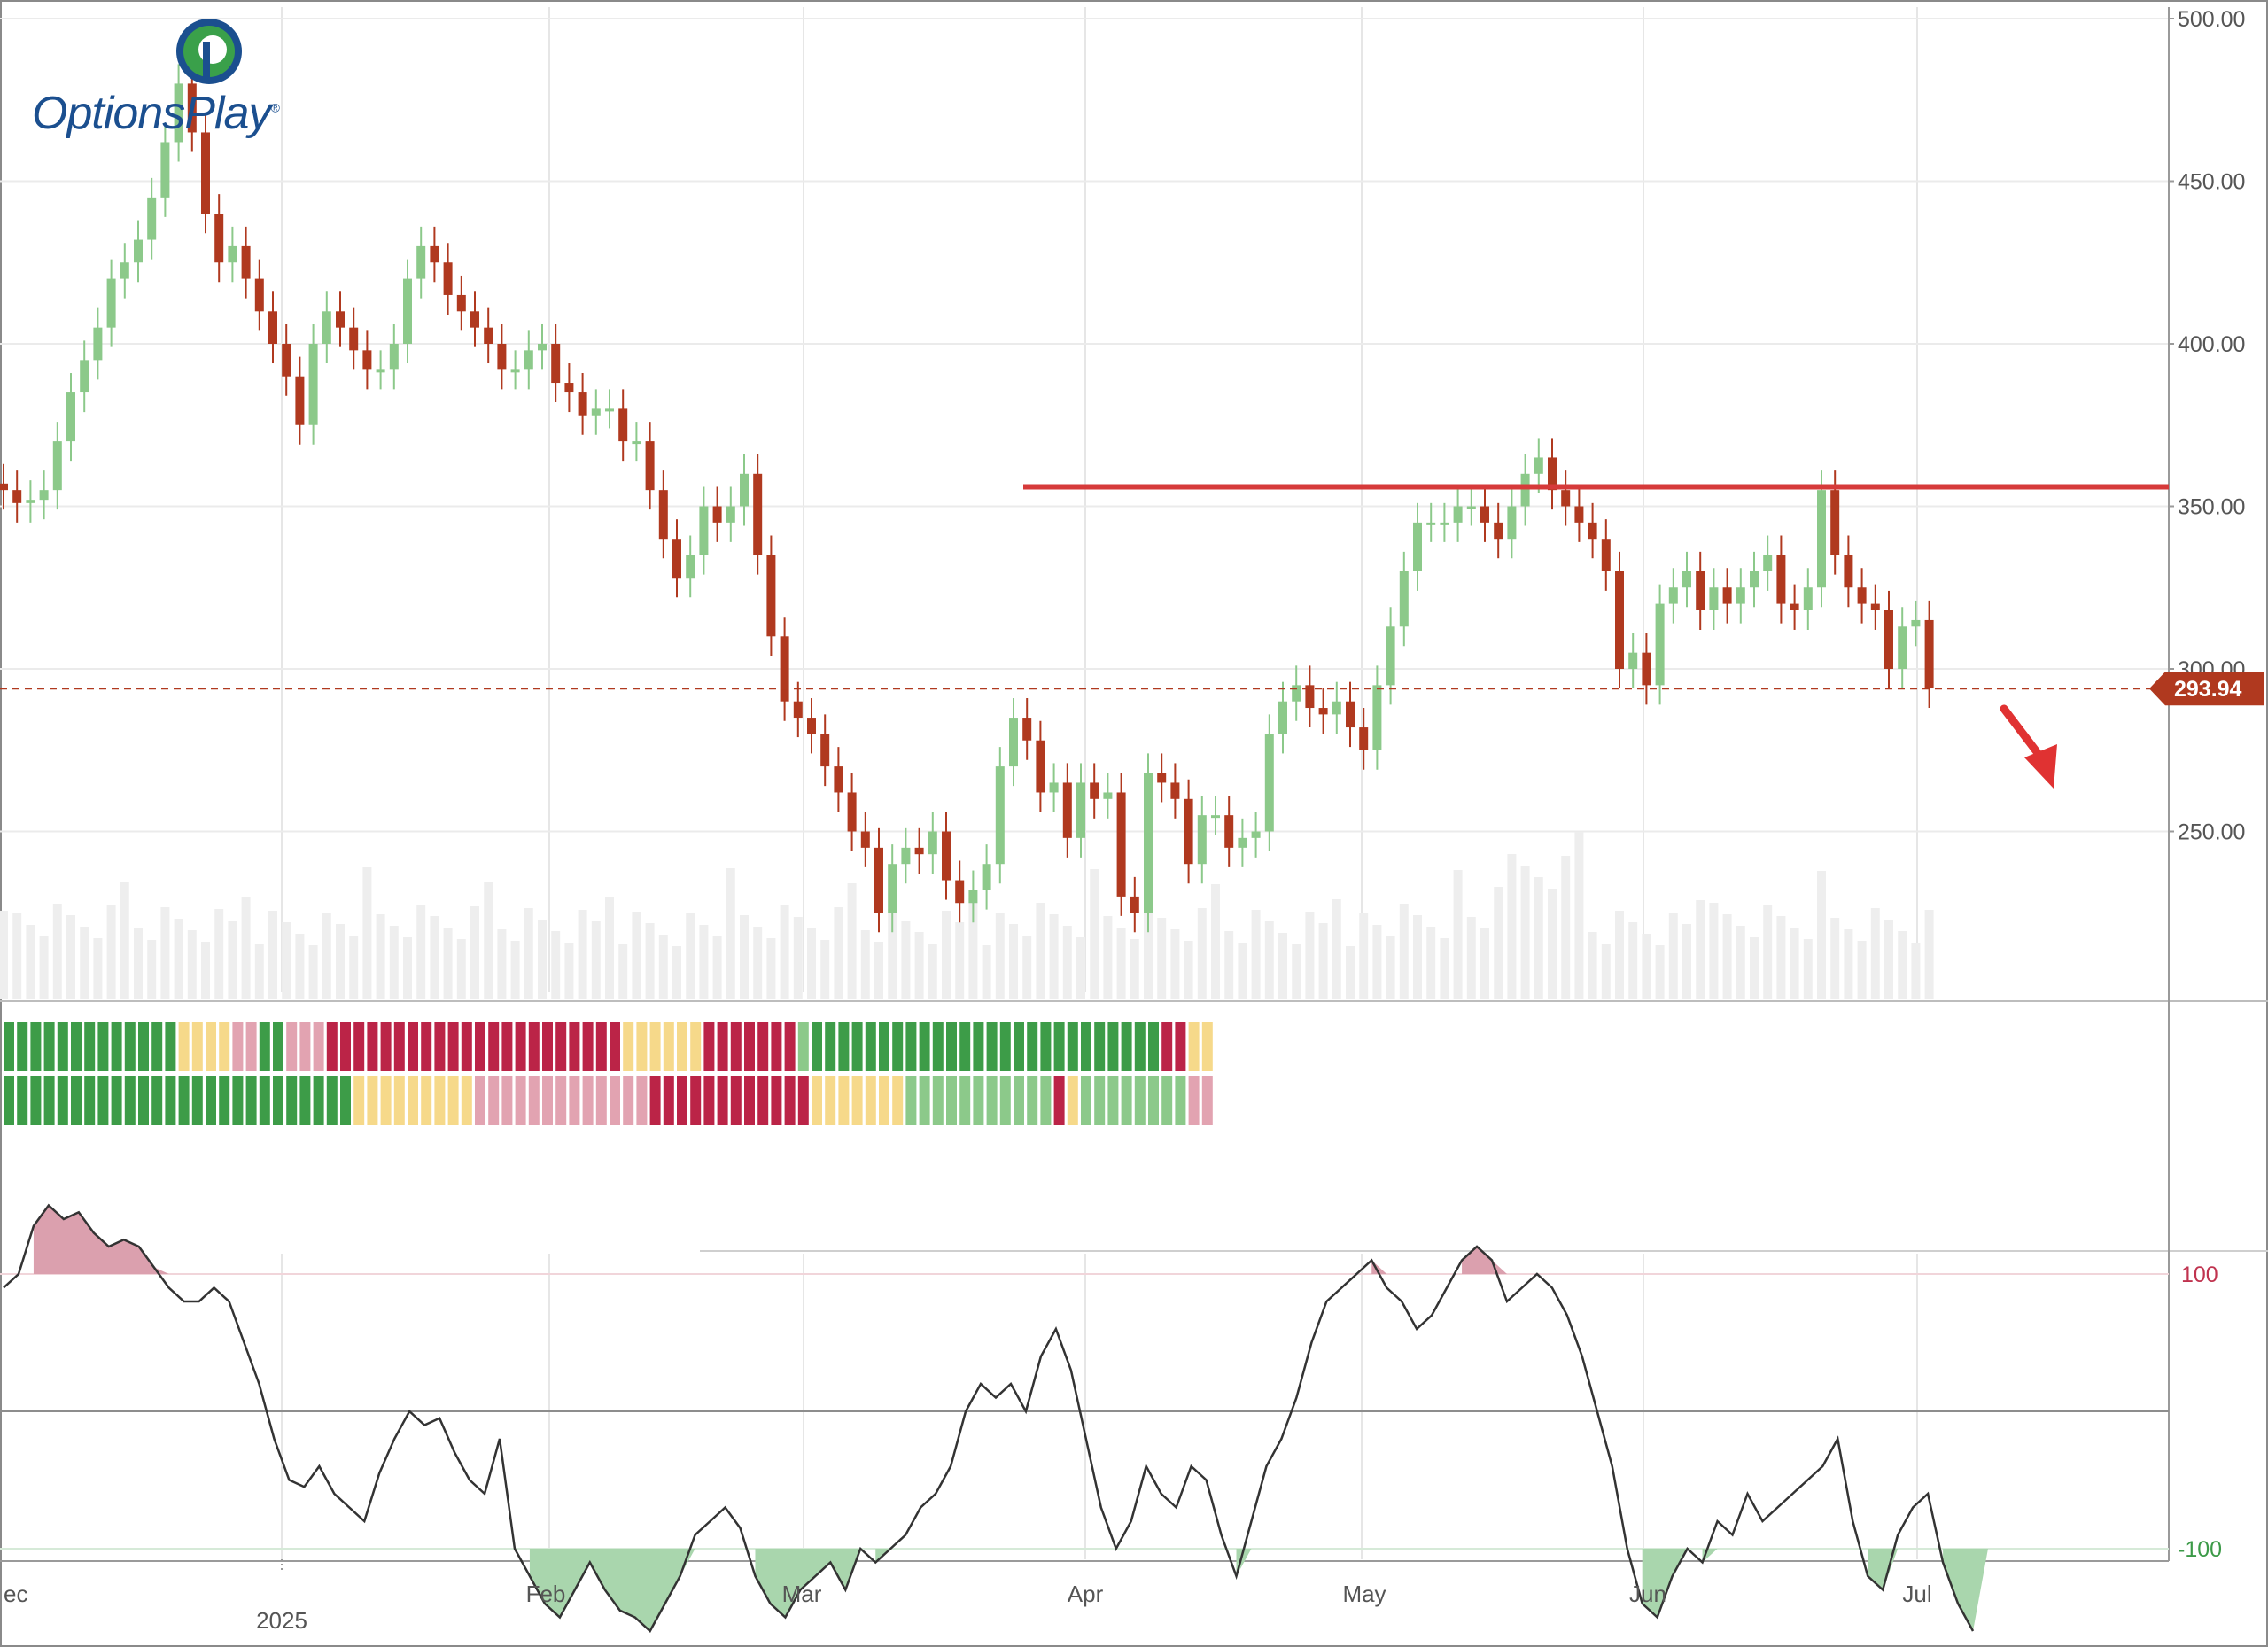 The image size is (2268, 1647). What do you see at coordinates (281, 1620) in the screenshot?
I see `year-label: 2025` at bounding box center [281, 1620].